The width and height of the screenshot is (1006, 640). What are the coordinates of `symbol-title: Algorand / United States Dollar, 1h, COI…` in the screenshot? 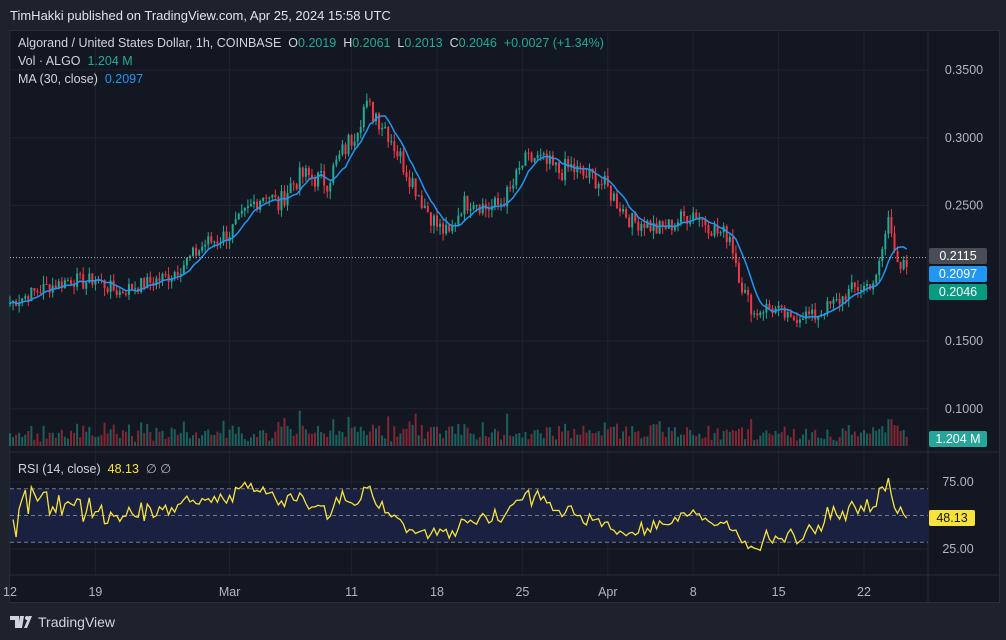 It's located at (150, 43).